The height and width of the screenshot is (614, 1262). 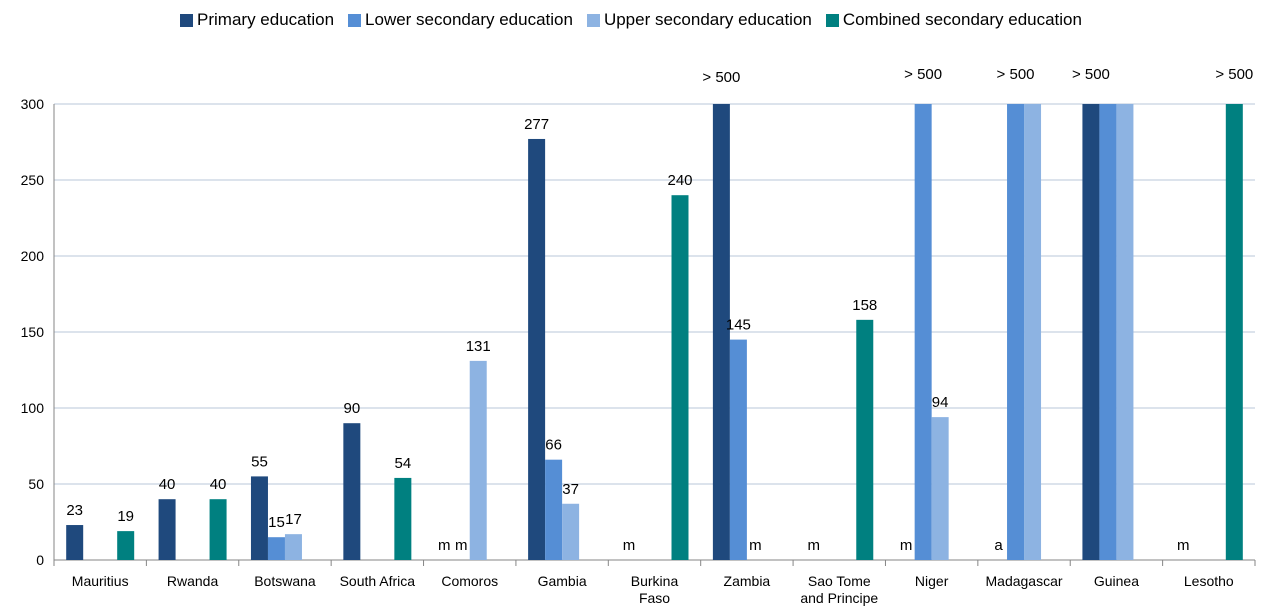 I want to click on data-label: 37, so click(x=570, y=489).